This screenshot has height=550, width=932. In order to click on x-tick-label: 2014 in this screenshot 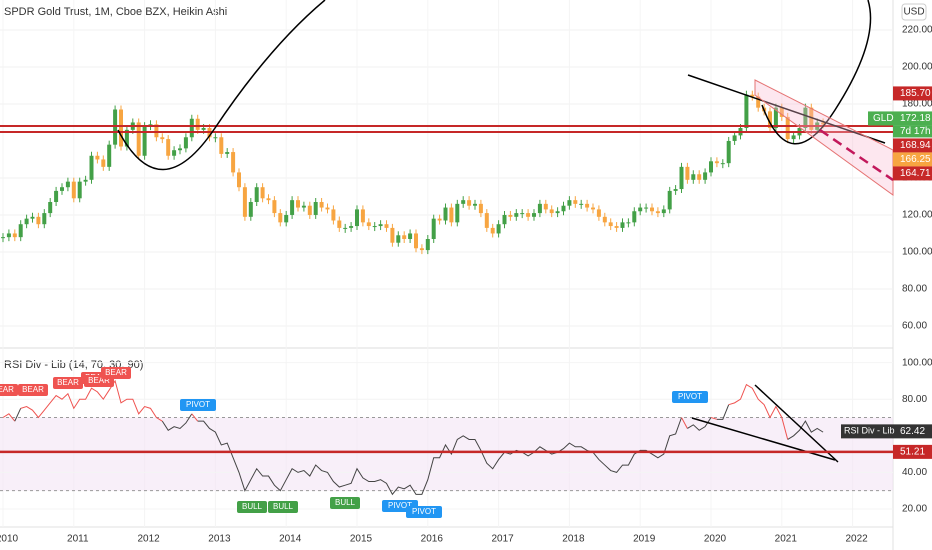, I will do `click(290, 539)`.